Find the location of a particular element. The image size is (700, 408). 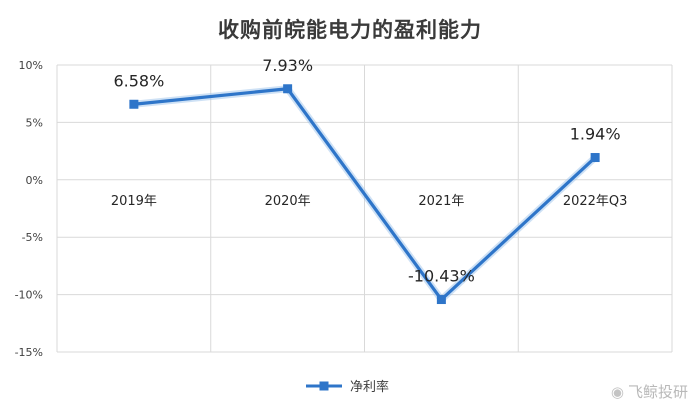

y-tick-label: 5% is located at coordinates (34, 122).